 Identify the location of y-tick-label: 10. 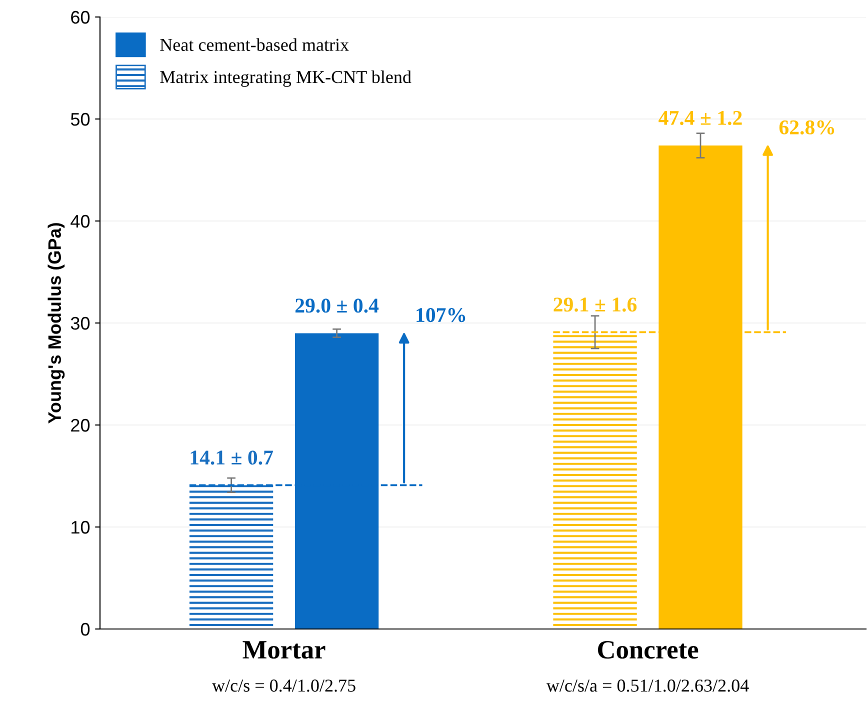
(81, 527).